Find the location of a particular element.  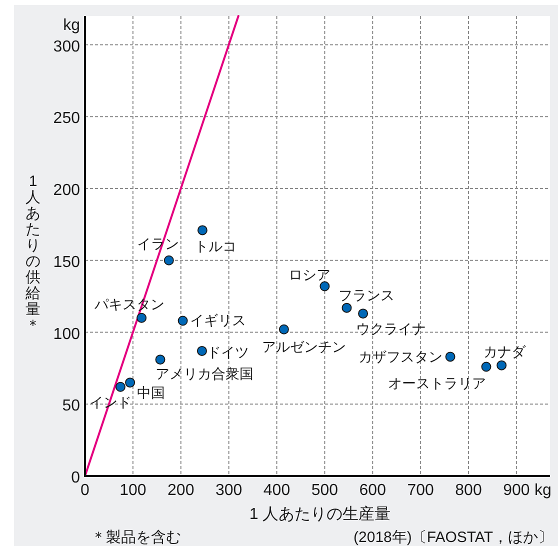

annotation: ロシア is located at coordinates (309, 274).